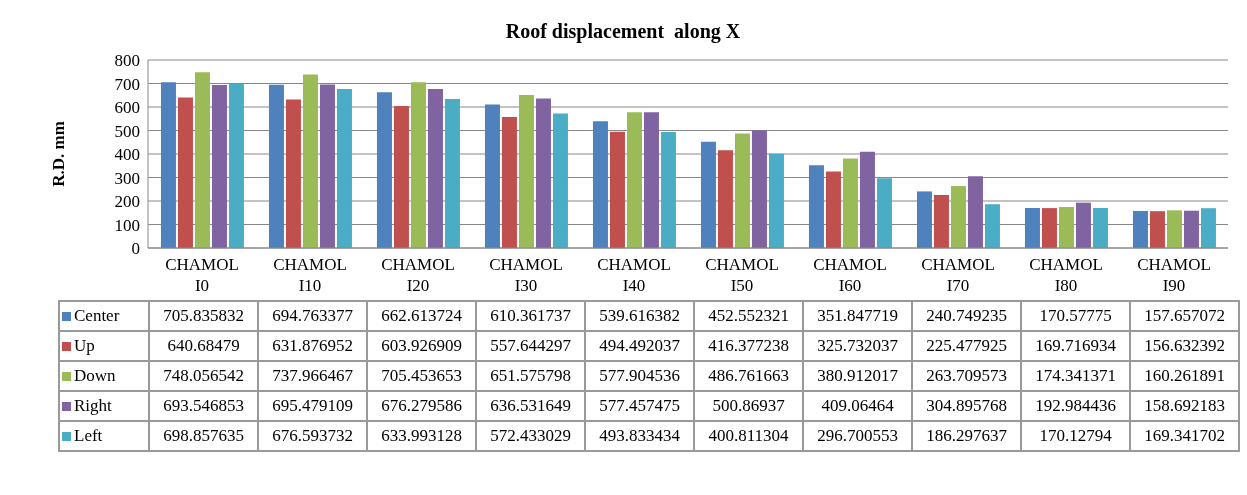  Describe the element at coordinates (127, 178) in the screenshot. I see `y-tick-label: 300` at that location.